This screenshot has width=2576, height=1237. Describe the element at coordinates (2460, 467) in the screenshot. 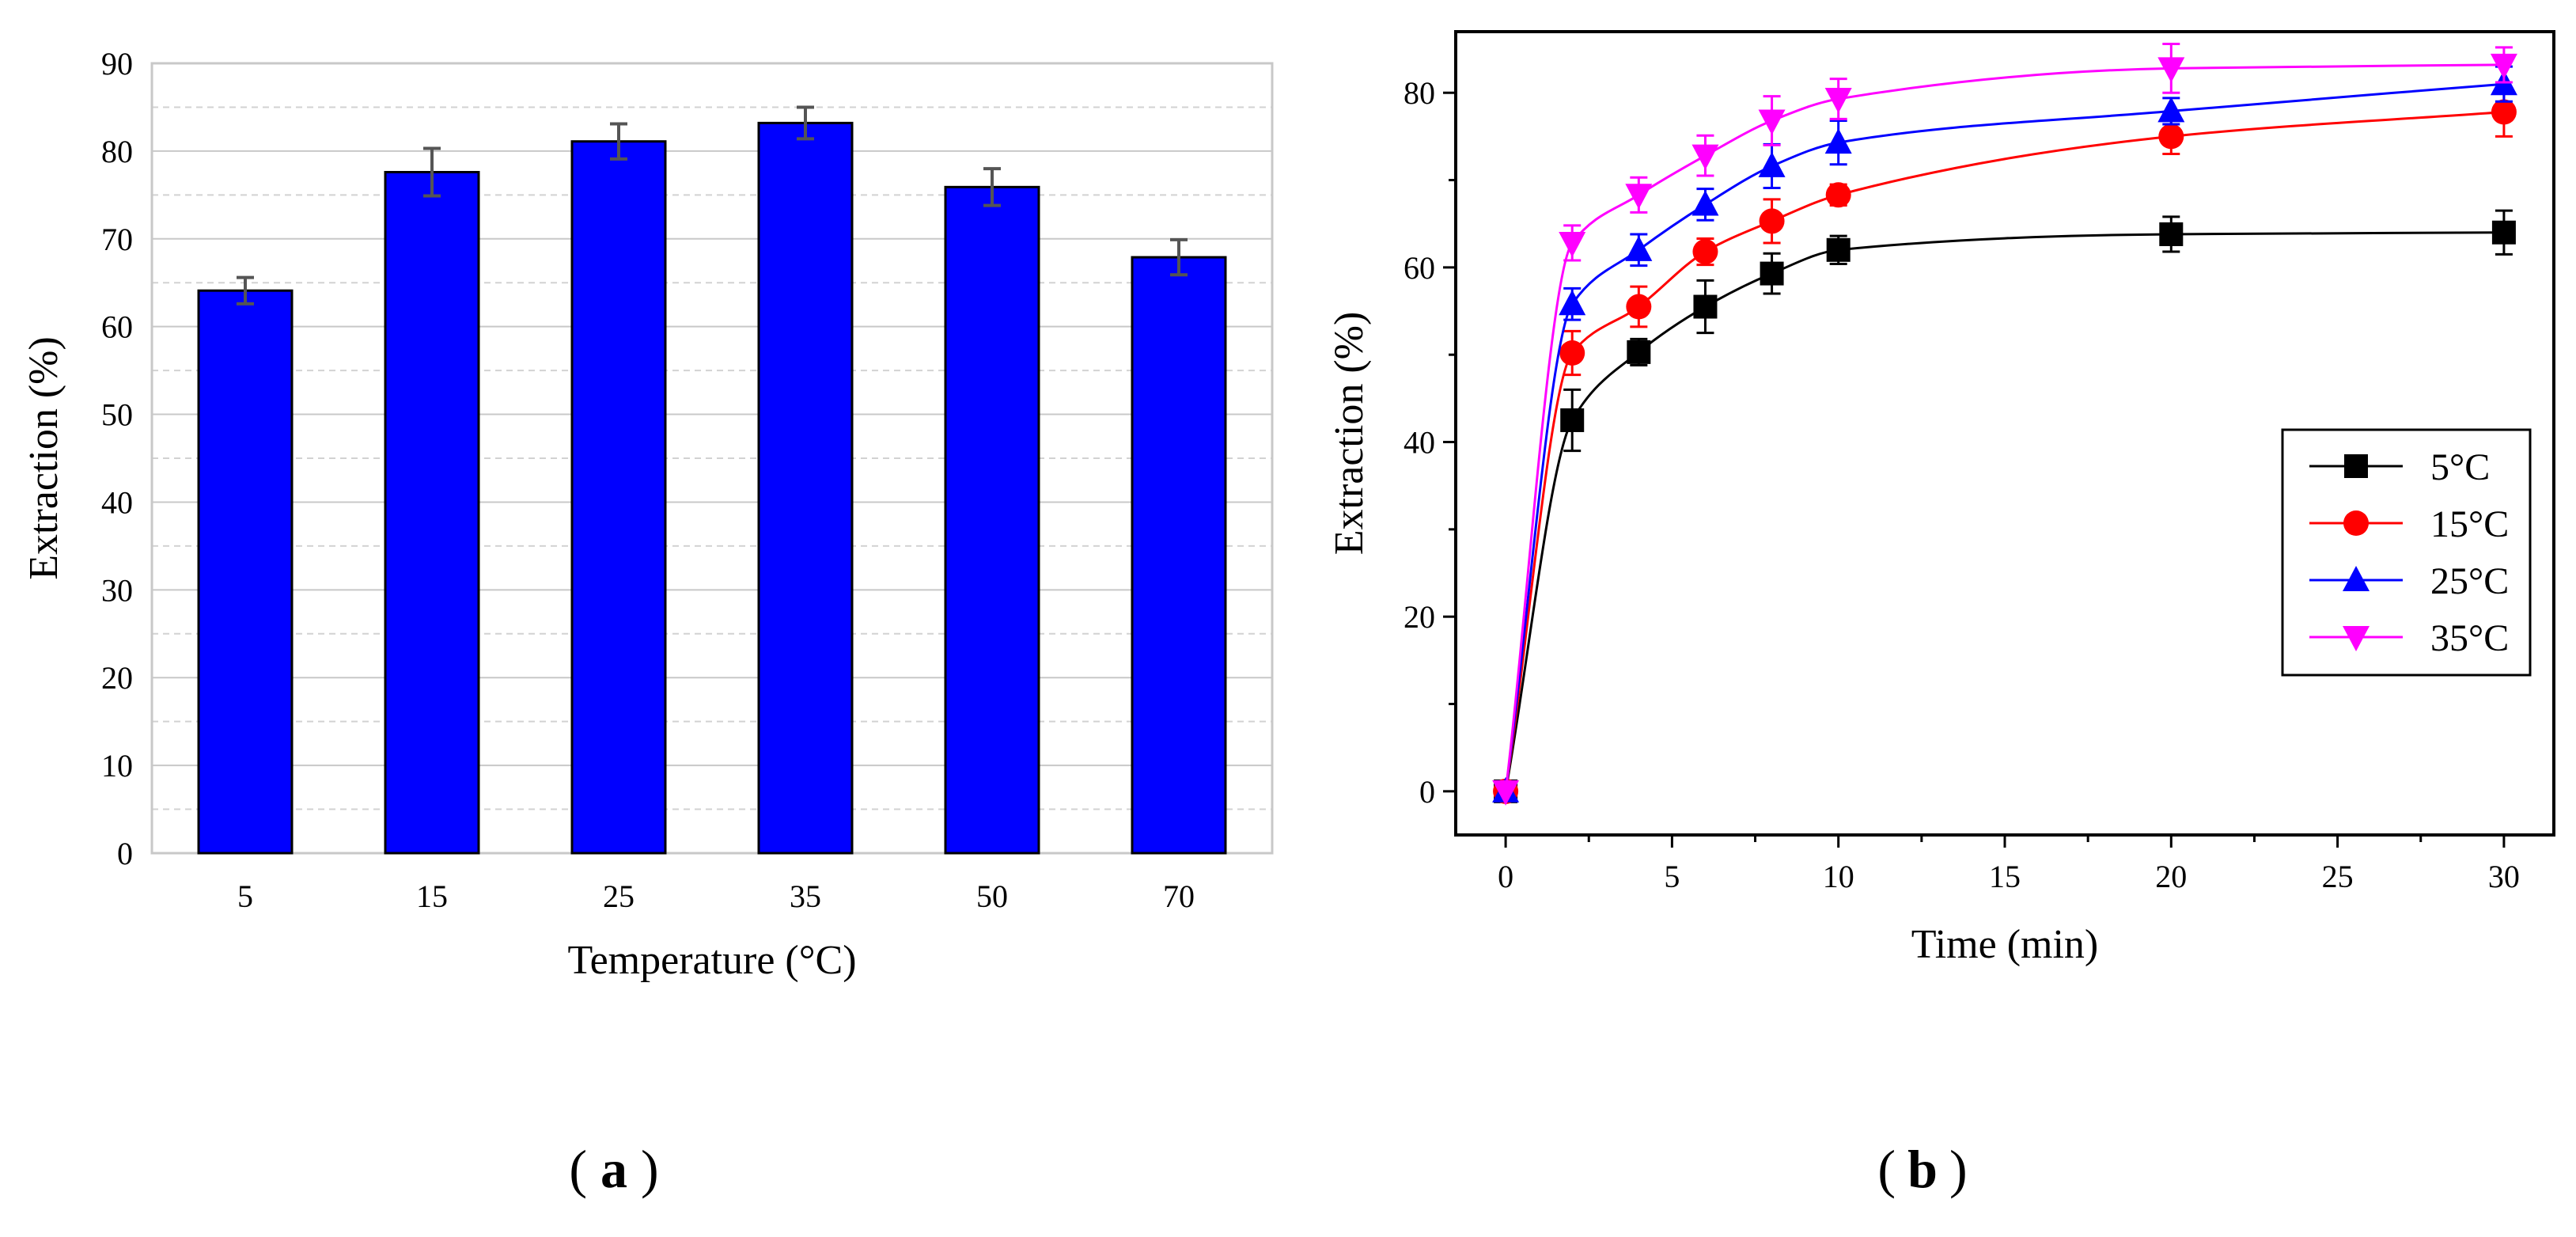

I see `legend-label-0: 5°C` at that location.